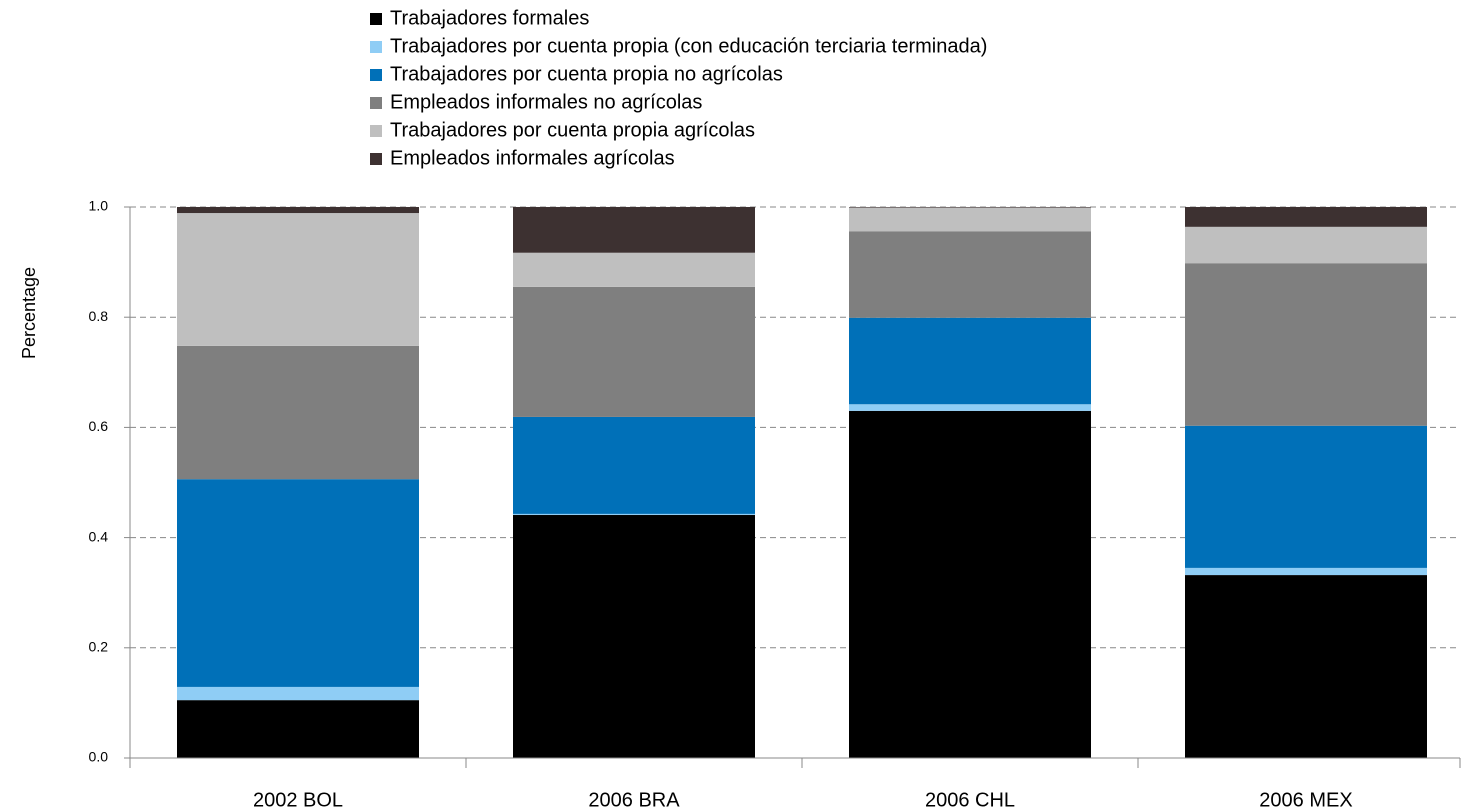  What do you see at coordinates (298, 800) in the screenshot?
I see `x-tick-label: 2002 BOL` at bounding box center [298, 800].